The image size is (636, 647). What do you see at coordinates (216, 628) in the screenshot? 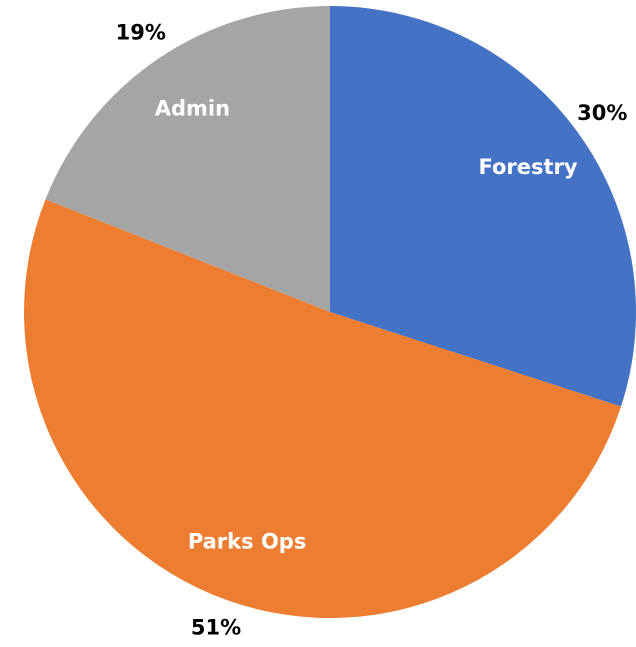
I see `value-label: 51%` at bounding box center [216, 628].